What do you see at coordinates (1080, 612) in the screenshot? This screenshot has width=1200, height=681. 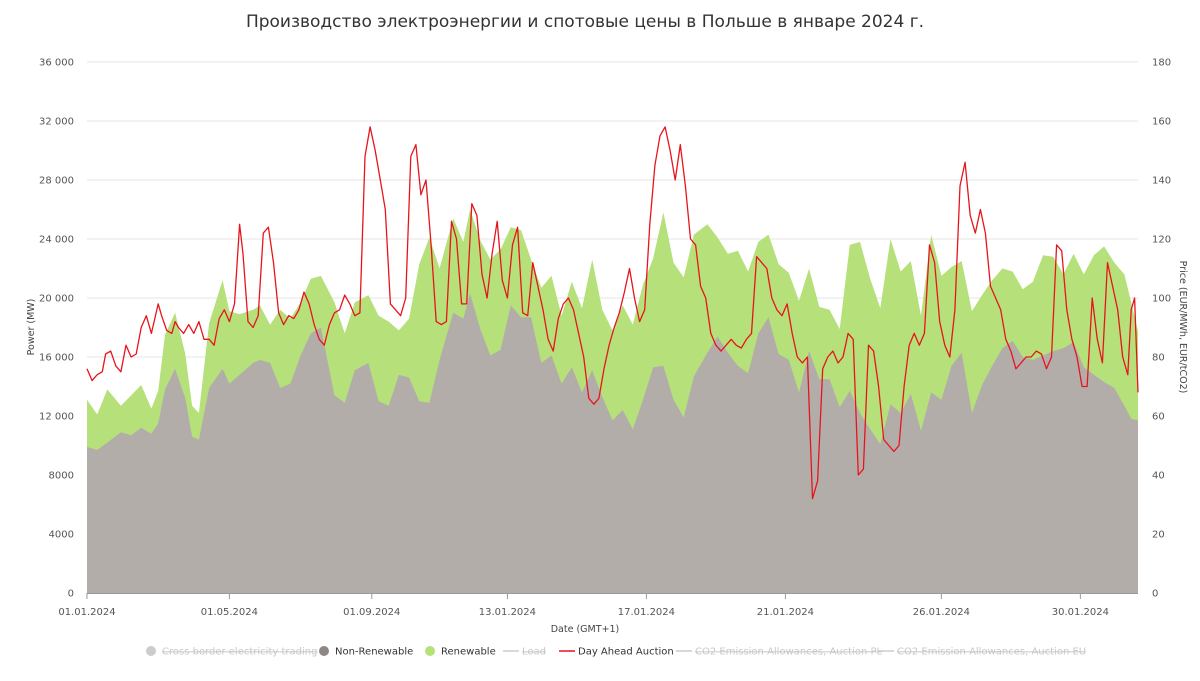 I see `x-tick-label: 30.01.2024` at bounding box center [1080, 612].